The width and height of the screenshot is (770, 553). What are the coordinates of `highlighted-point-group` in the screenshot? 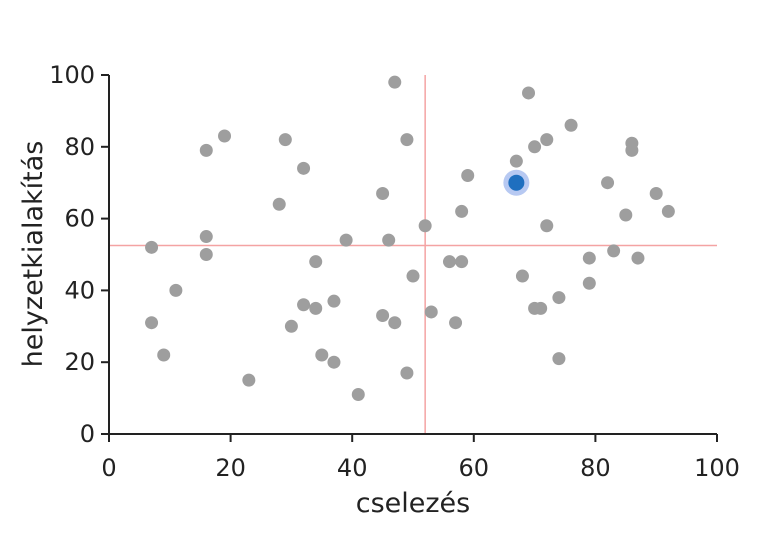 It's located at (516, 182).